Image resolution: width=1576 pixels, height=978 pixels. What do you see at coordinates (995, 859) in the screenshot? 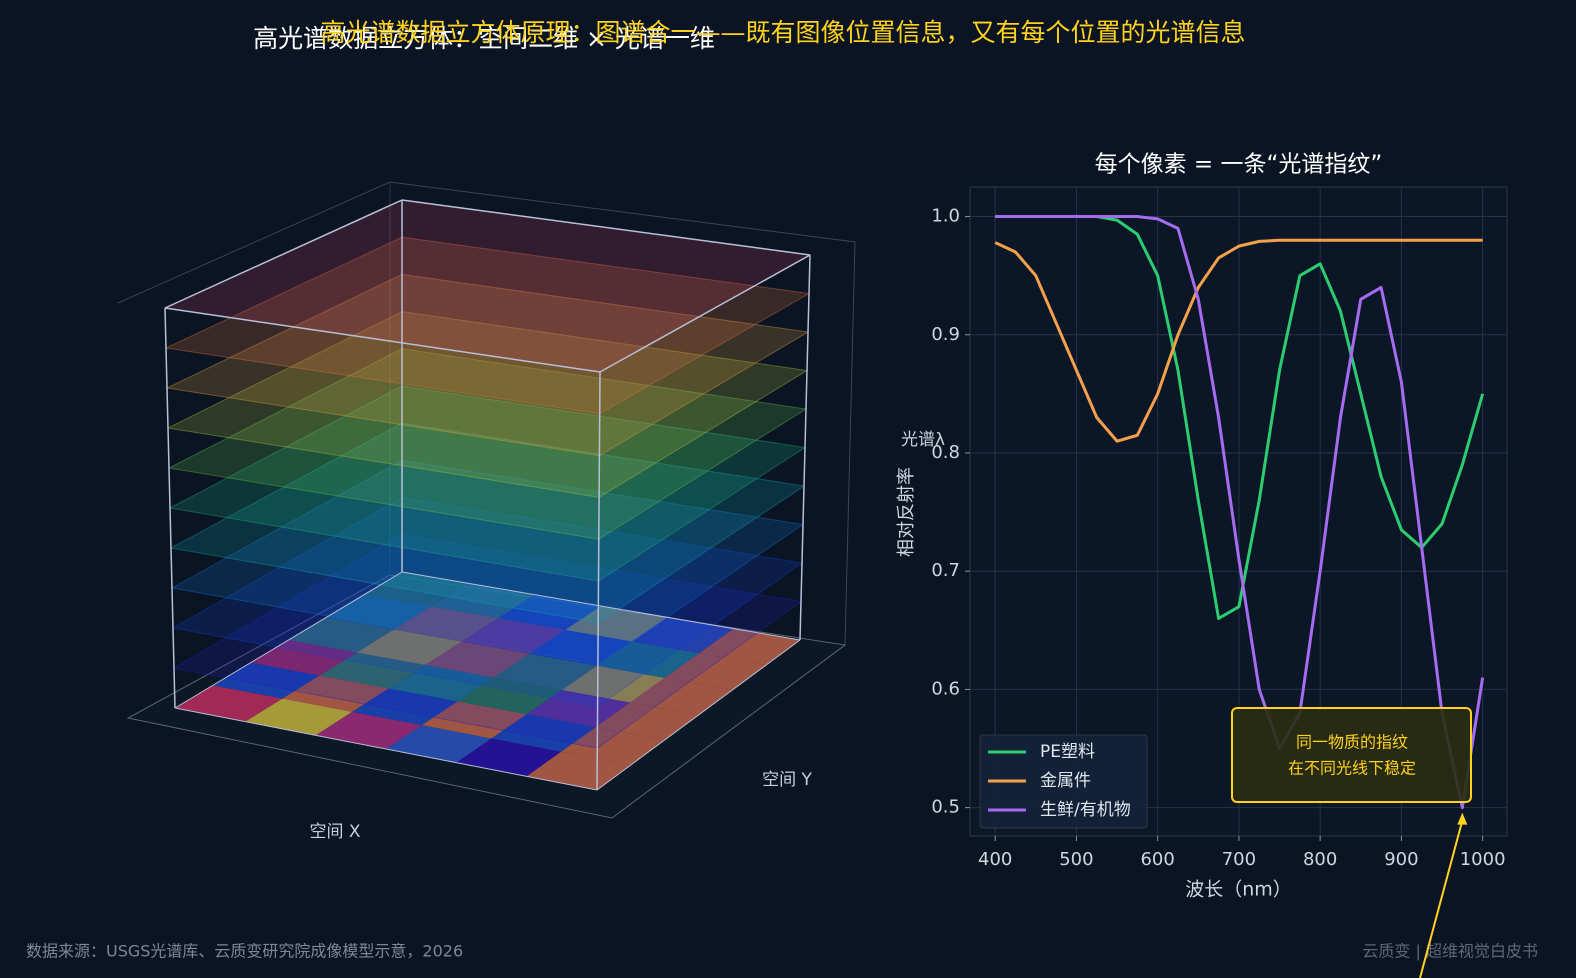
I see `x-tick-label: 400` at bounding box center [995, 859].